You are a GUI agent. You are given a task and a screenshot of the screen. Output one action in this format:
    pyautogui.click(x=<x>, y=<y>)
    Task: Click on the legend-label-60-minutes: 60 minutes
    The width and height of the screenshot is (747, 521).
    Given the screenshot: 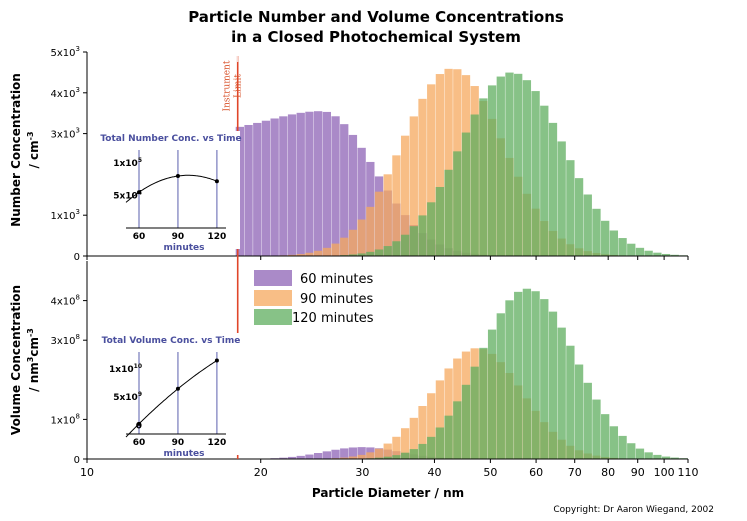 What is the action you would take?
    pyautogui.click(x=337, y=279)
    